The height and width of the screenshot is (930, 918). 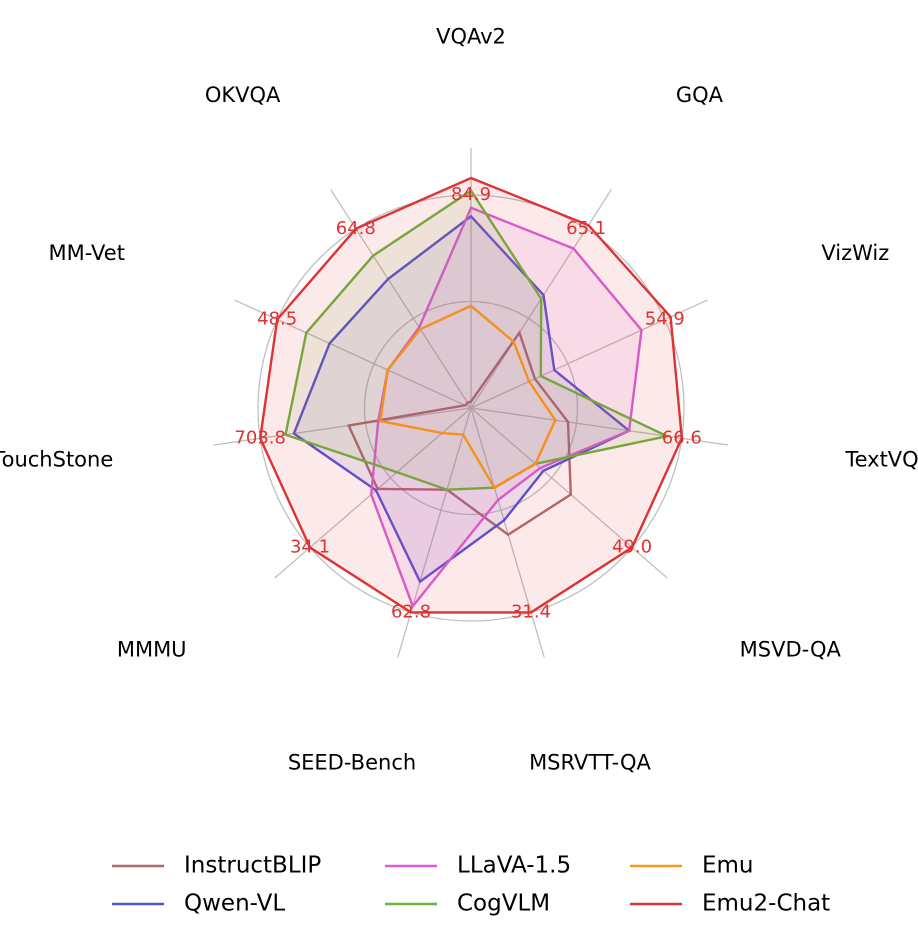 What do you see at coordinates (411, 611) in the screenshot?
I see `value-label-seed-bench: 62.8` at bounding box center [411, 611].